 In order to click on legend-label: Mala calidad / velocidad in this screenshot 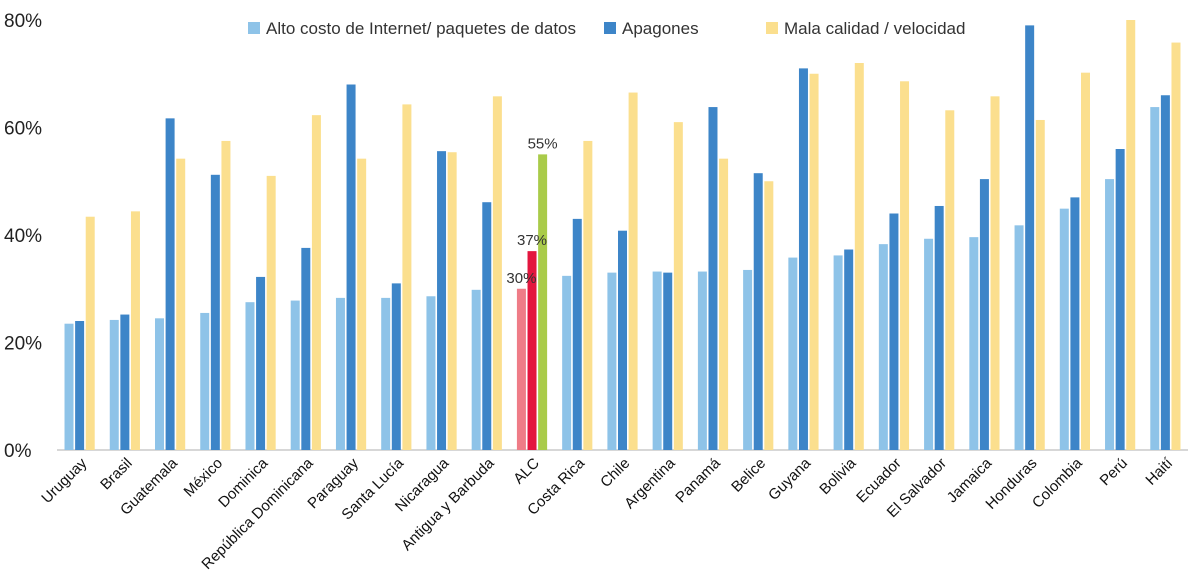, I will do `click(874, 28)`.